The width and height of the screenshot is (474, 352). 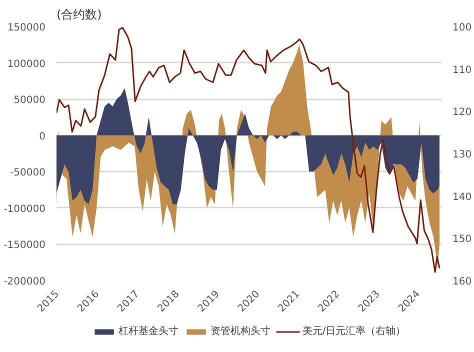 I want to click on y2-tick-label: 130, so click(x=462, y=155).